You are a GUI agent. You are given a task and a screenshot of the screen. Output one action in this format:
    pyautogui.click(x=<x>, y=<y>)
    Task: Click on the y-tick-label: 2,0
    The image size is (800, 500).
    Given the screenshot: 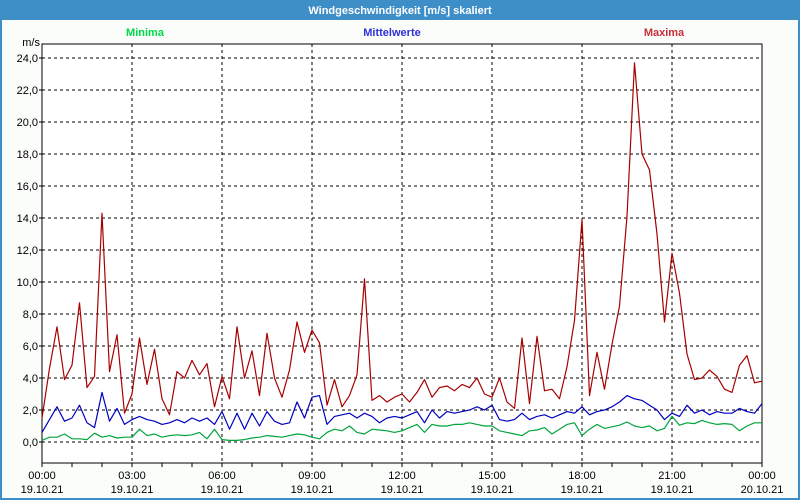 What is the action you would take?
    pyautogui.click(x=30, y=411)
    